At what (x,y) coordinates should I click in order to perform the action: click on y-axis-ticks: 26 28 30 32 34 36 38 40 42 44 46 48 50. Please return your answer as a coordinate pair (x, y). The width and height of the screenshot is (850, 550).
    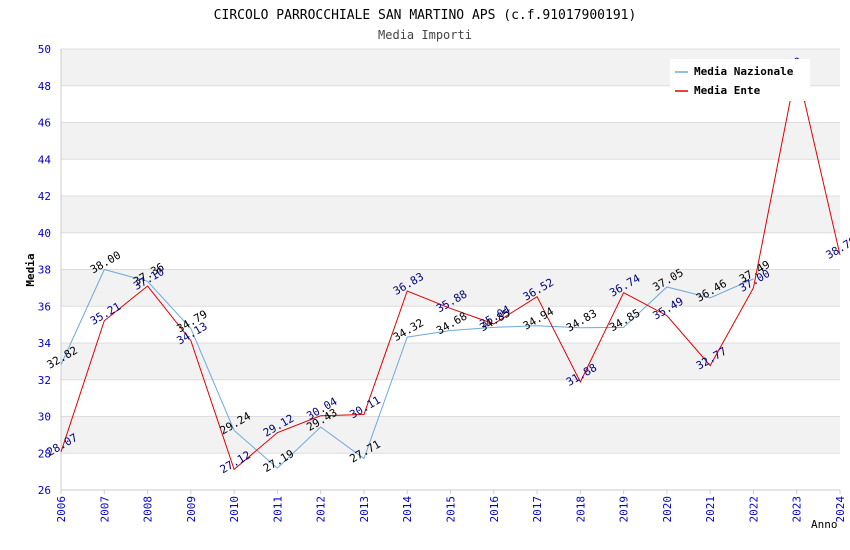
    Looking at the image, I should click on (45, 270).